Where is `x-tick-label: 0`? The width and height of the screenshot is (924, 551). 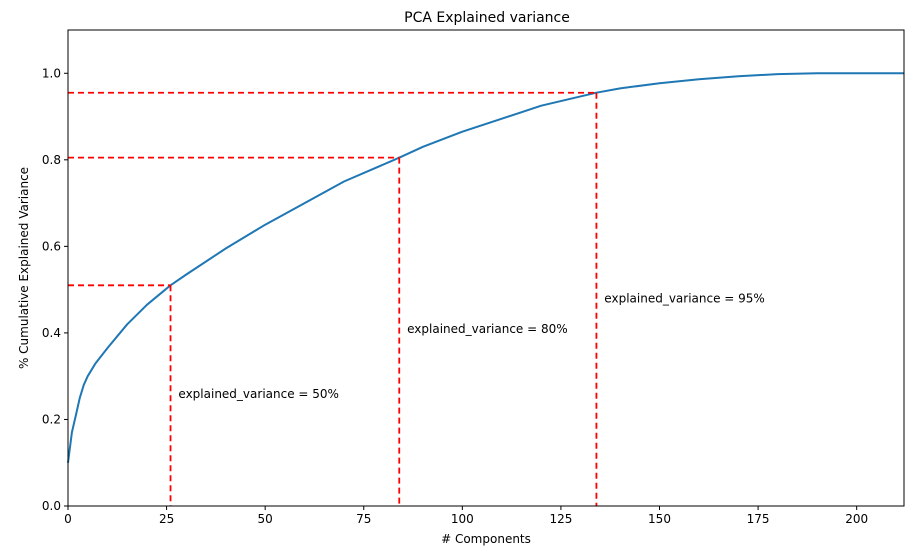 x-tick-label: 0 is located at coordinates (68, 519).